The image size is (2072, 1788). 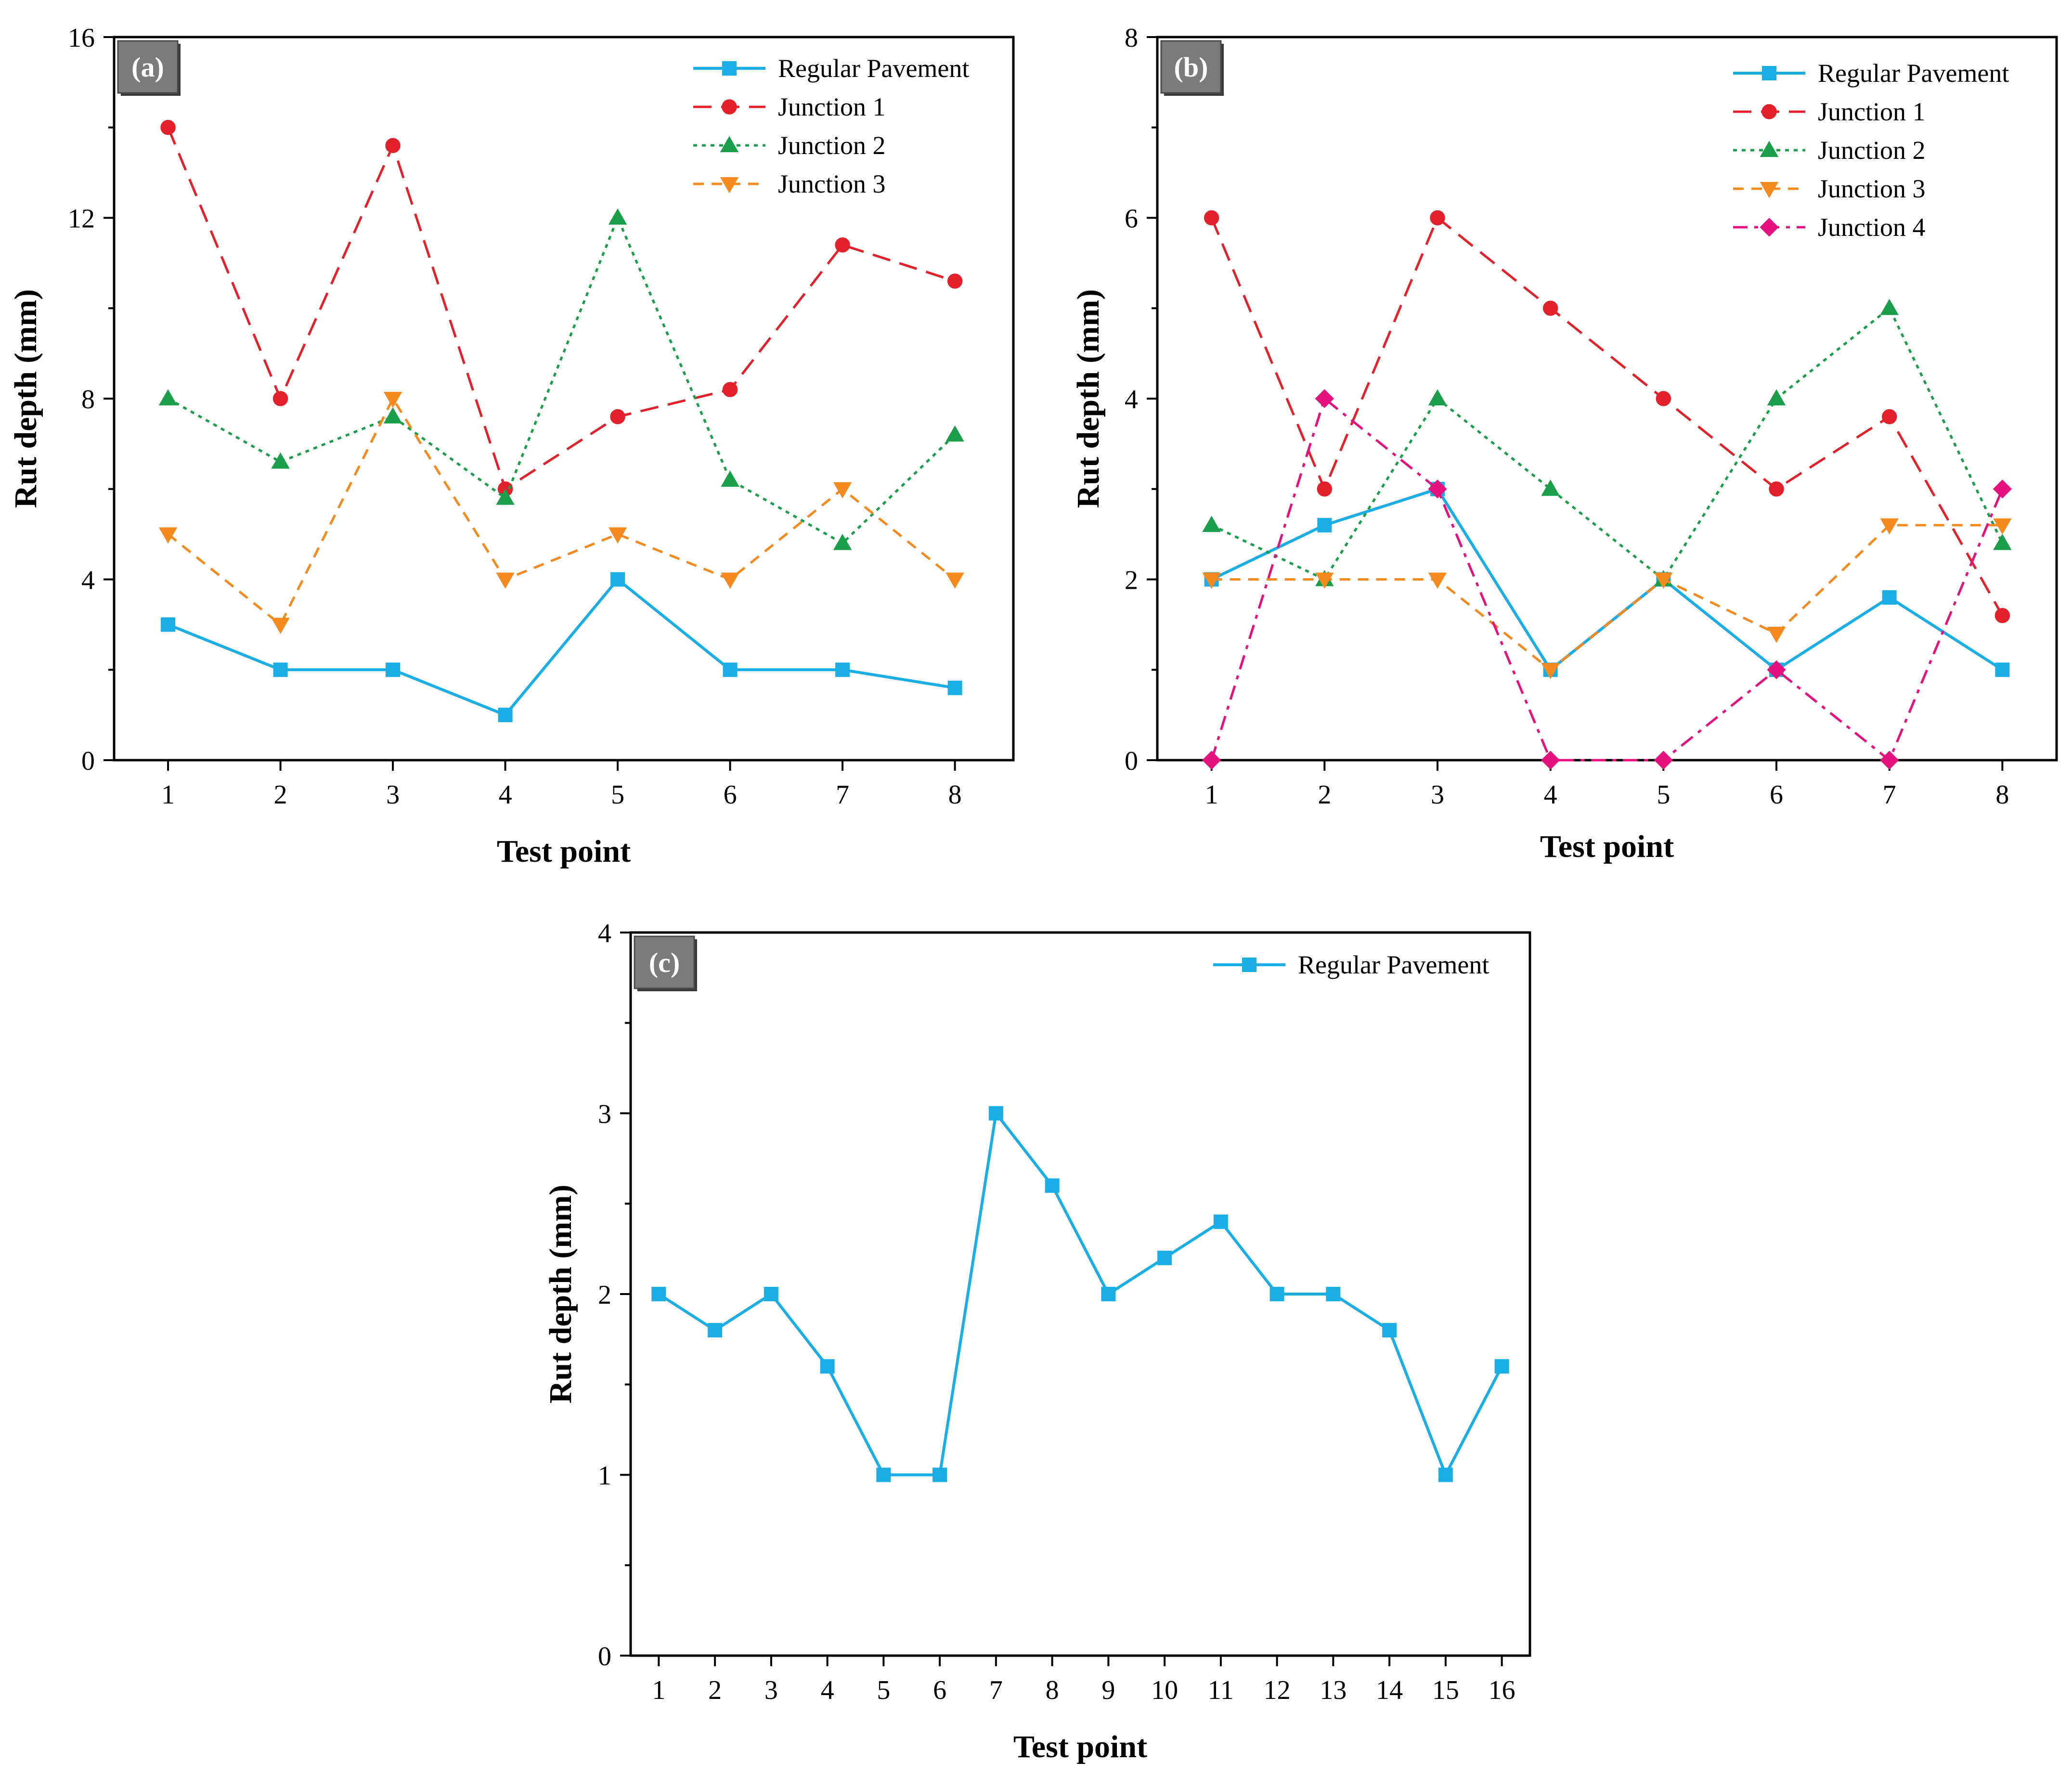 I want to click on badge-box, so click(x=148, y=67).